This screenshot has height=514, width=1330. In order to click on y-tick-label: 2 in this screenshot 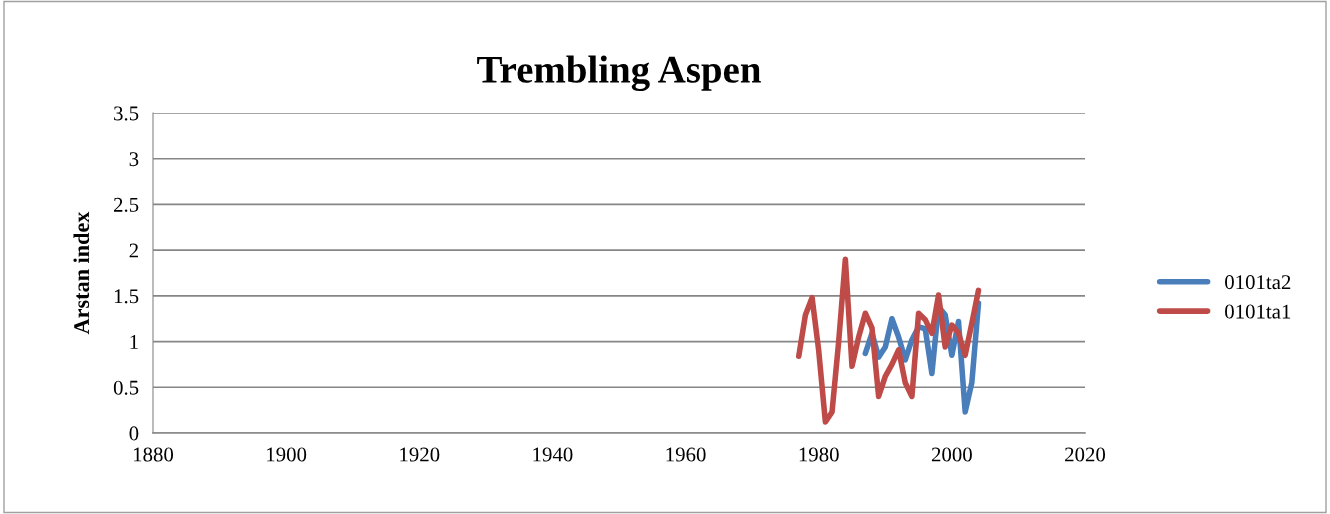, I will do `click(133, 250)`.